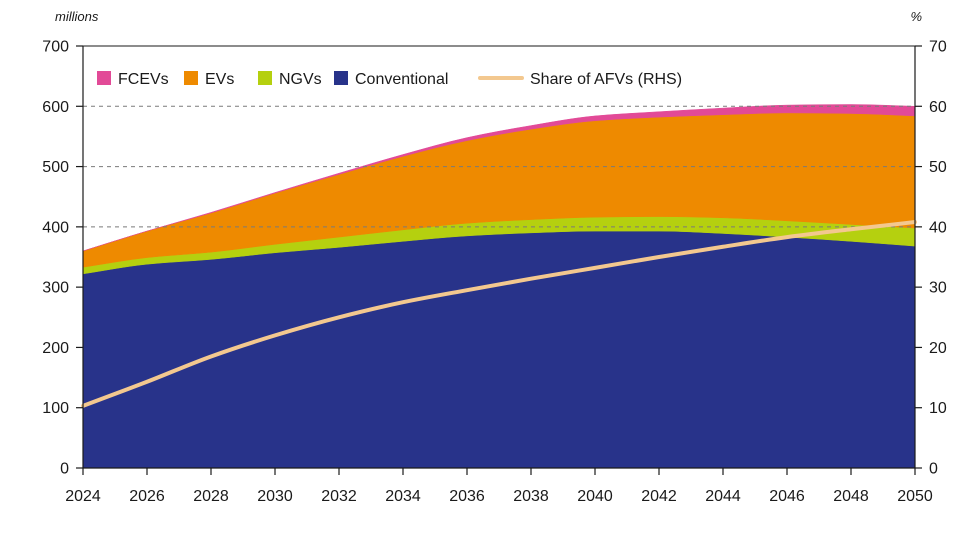  I want to click on y2-tick-label: 20, so click(938, 348).